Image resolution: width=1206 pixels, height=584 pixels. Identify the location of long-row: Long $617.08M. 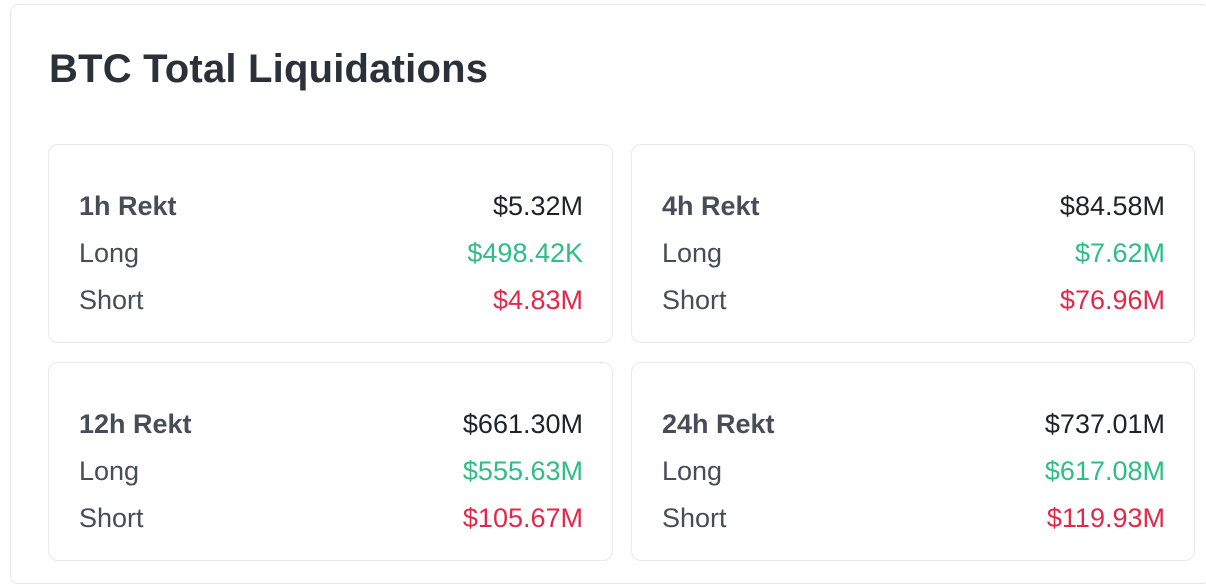
(913, 471).